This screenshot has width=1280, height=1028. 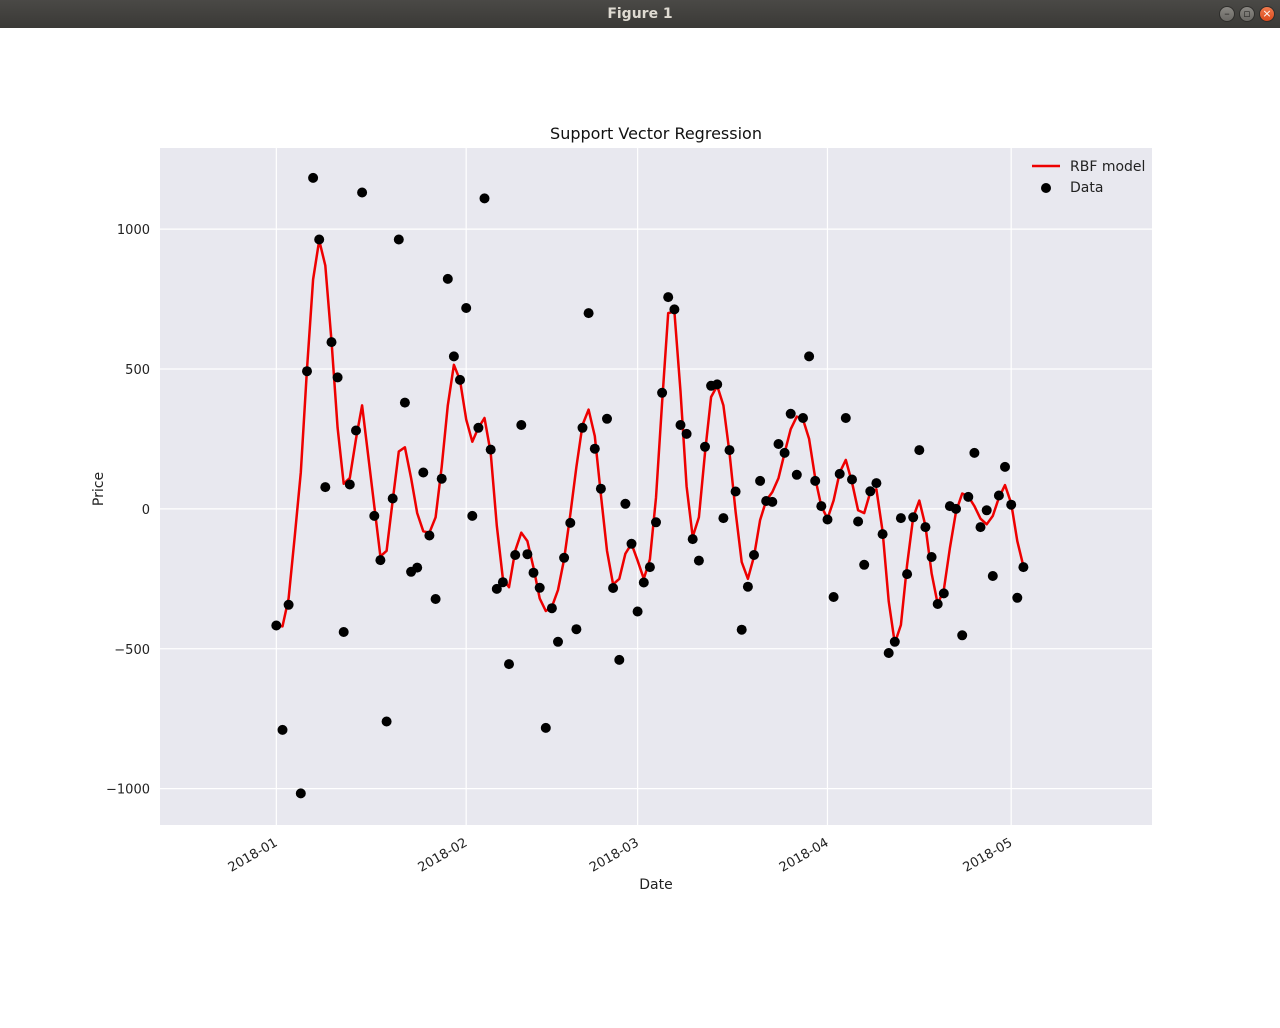 I want to click on close-icon: ×, so click(x=1267, y=14).